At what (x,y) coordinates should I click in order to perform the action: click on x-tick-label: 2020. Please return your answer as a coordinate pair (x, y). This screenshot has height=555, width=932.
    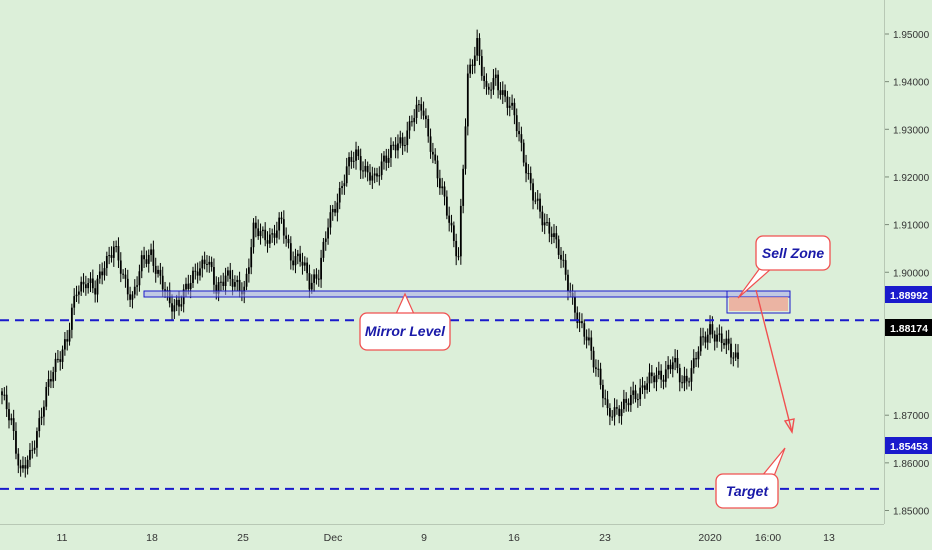
    Looking at the image, I should click on (710, 538).